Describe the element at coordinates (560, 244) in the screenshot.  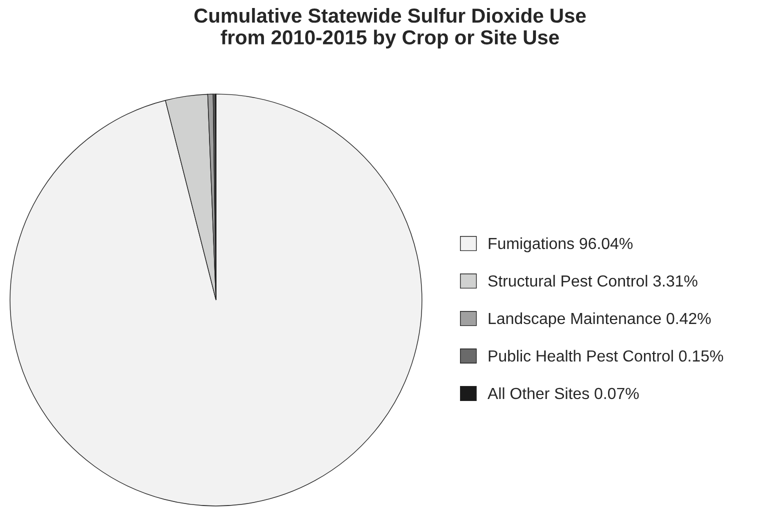
I see `legend-label: Fumigations 96.04%` at that location.